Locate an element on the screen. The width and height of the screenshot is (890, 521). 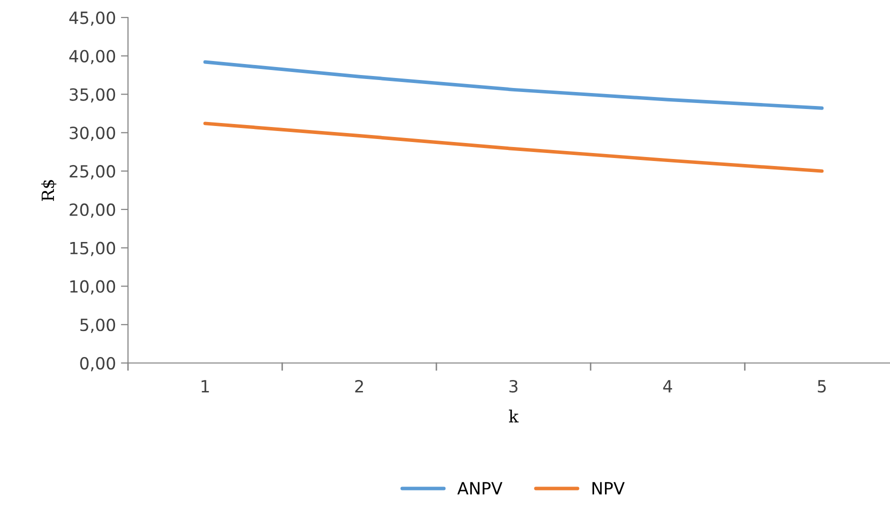
y-tick-label: 20,00 is located at coordinates (93, 210).